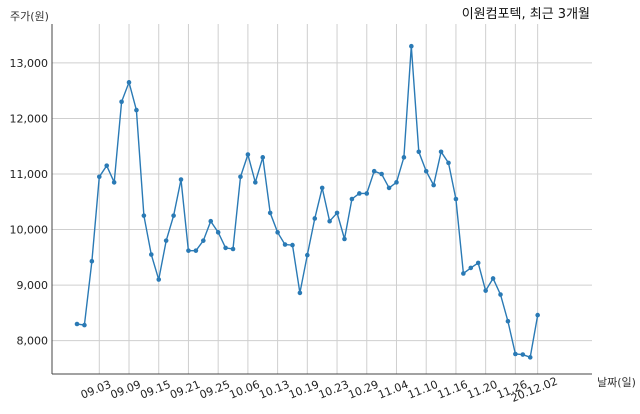  What do you see at coordinates (29, 230) in the screenshot?
I see `y-tick-label: 10,000` at bounding box center [29, 230].